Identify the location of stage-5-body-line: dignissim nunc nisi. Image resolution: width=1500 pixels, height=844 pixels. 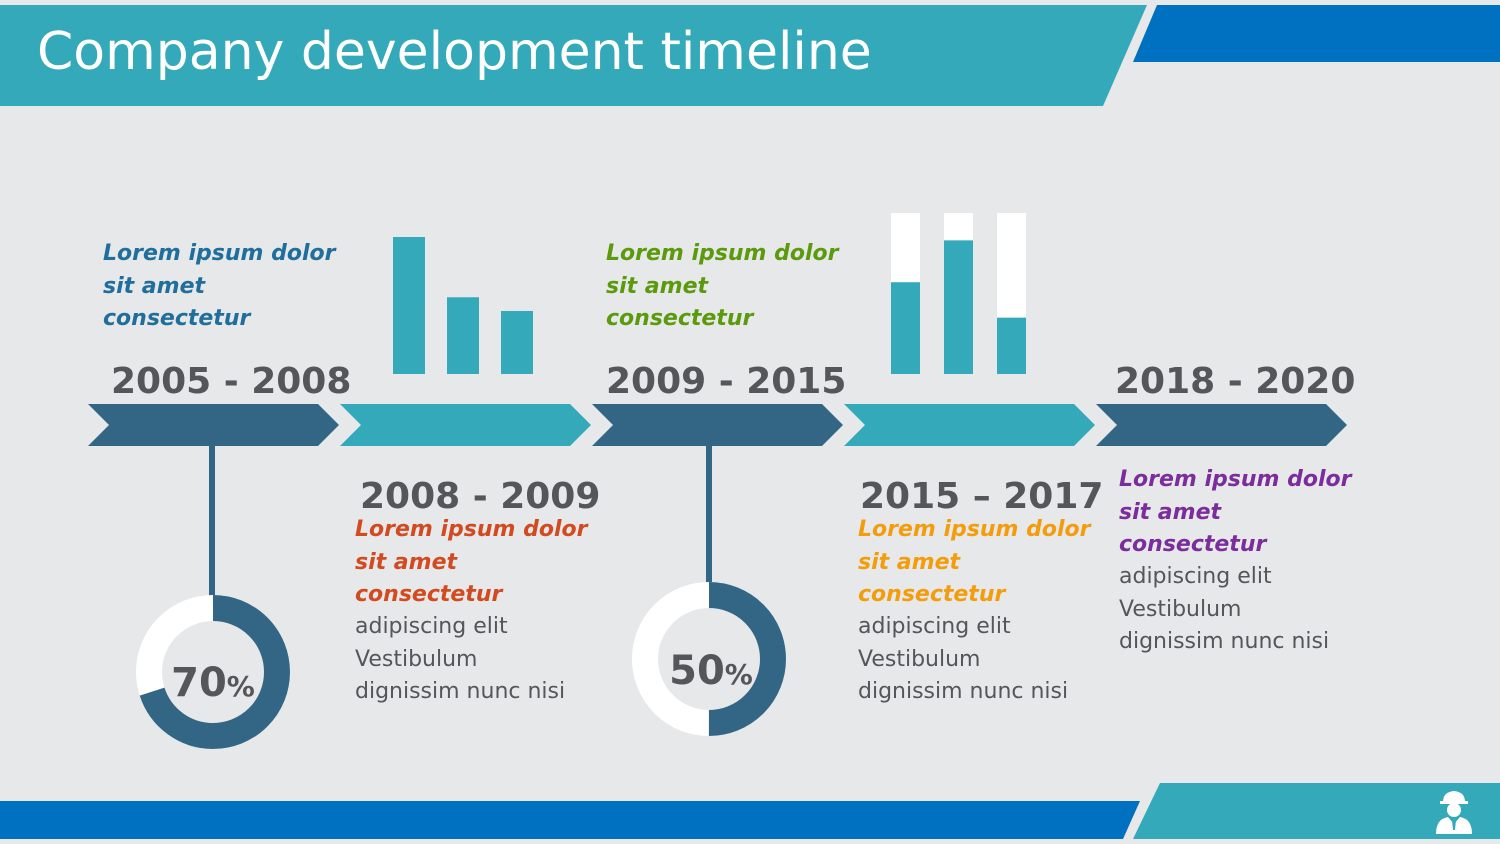
(1224, 641).